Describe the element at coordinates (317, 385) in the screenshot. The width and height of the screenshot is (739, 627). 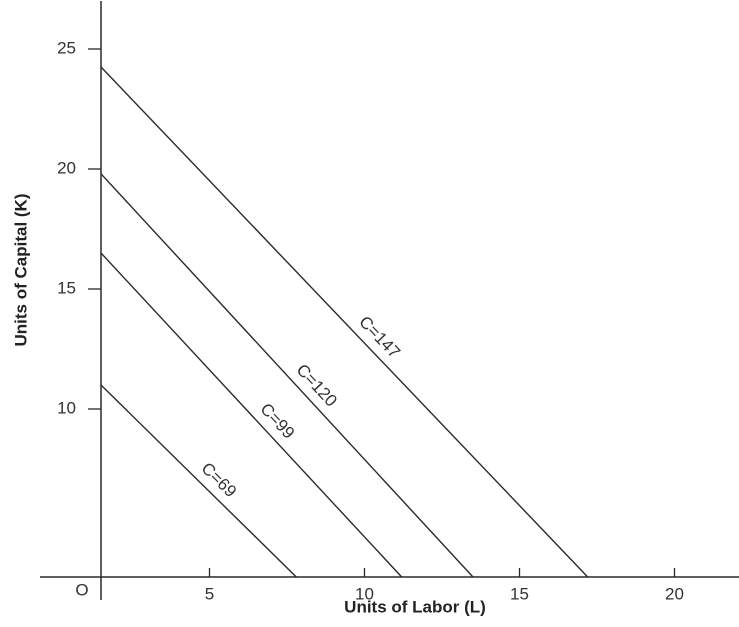
I see `line-label: C=120` at that location.